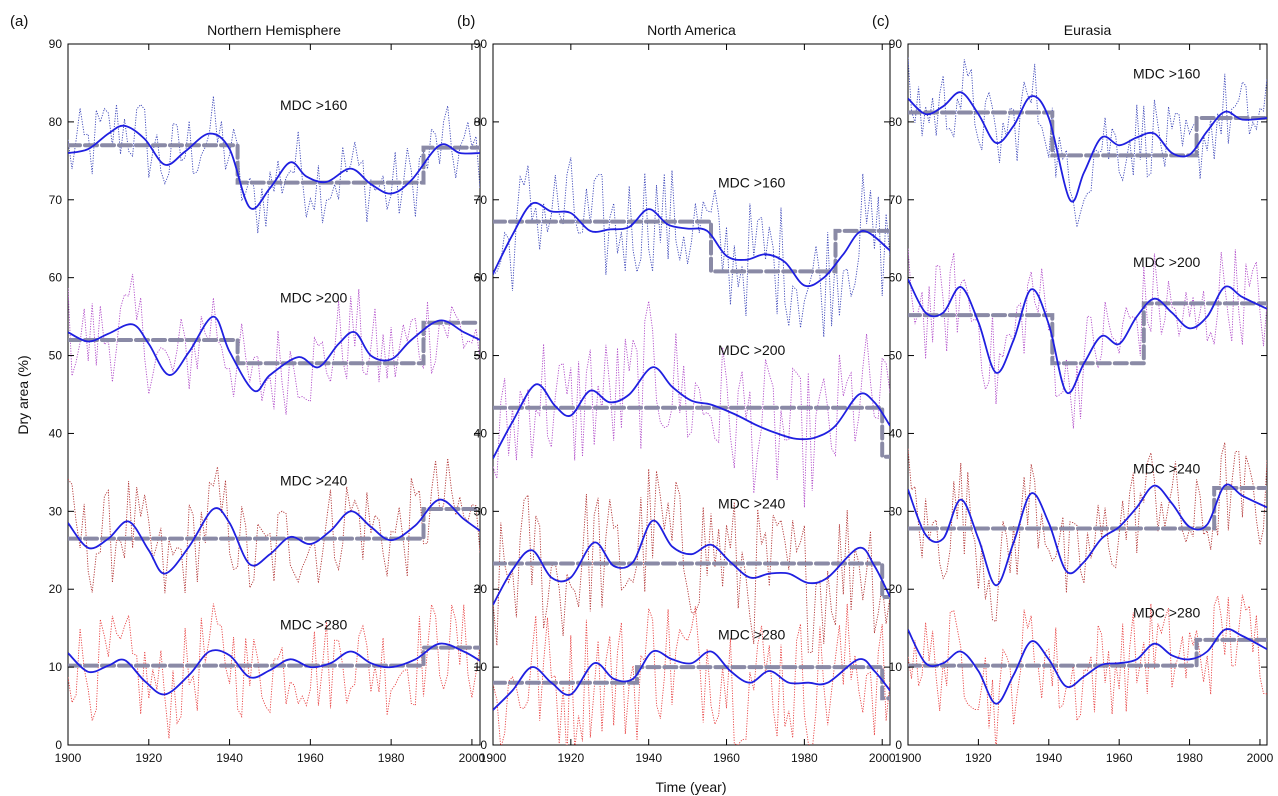 The width and height of the screenshot is (1278, 796). Describe the element at coordinates (691, 30) in the screenshot. I see `panel-title: North America` at that location.